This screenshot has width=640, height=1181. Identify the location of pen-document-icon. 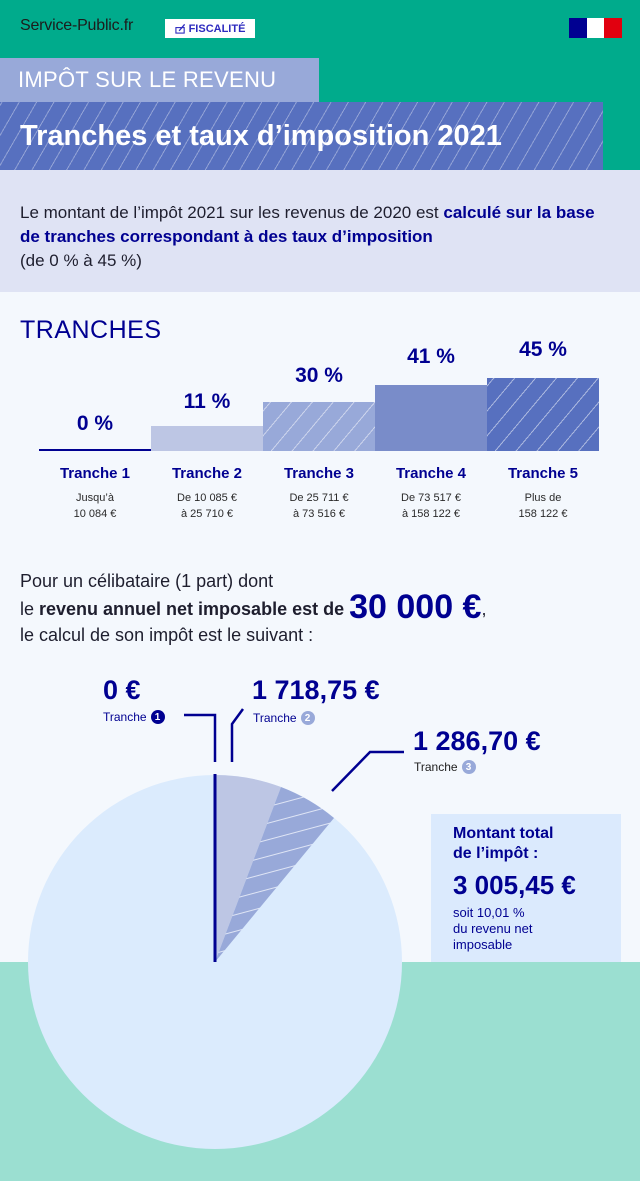
(179, 28).